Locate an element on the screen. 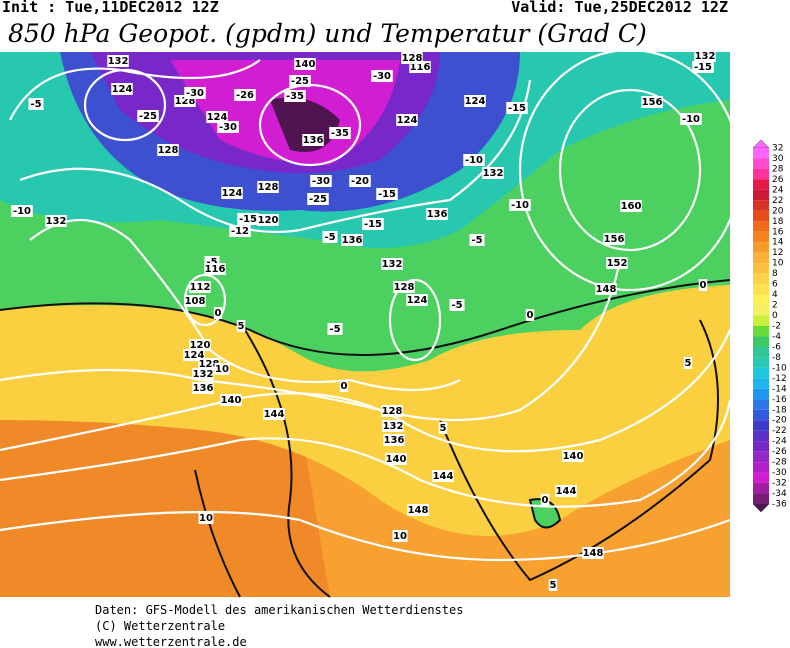 The image size is (790, 648). color-bar-label: -32 is located at coordinates (779, 484).